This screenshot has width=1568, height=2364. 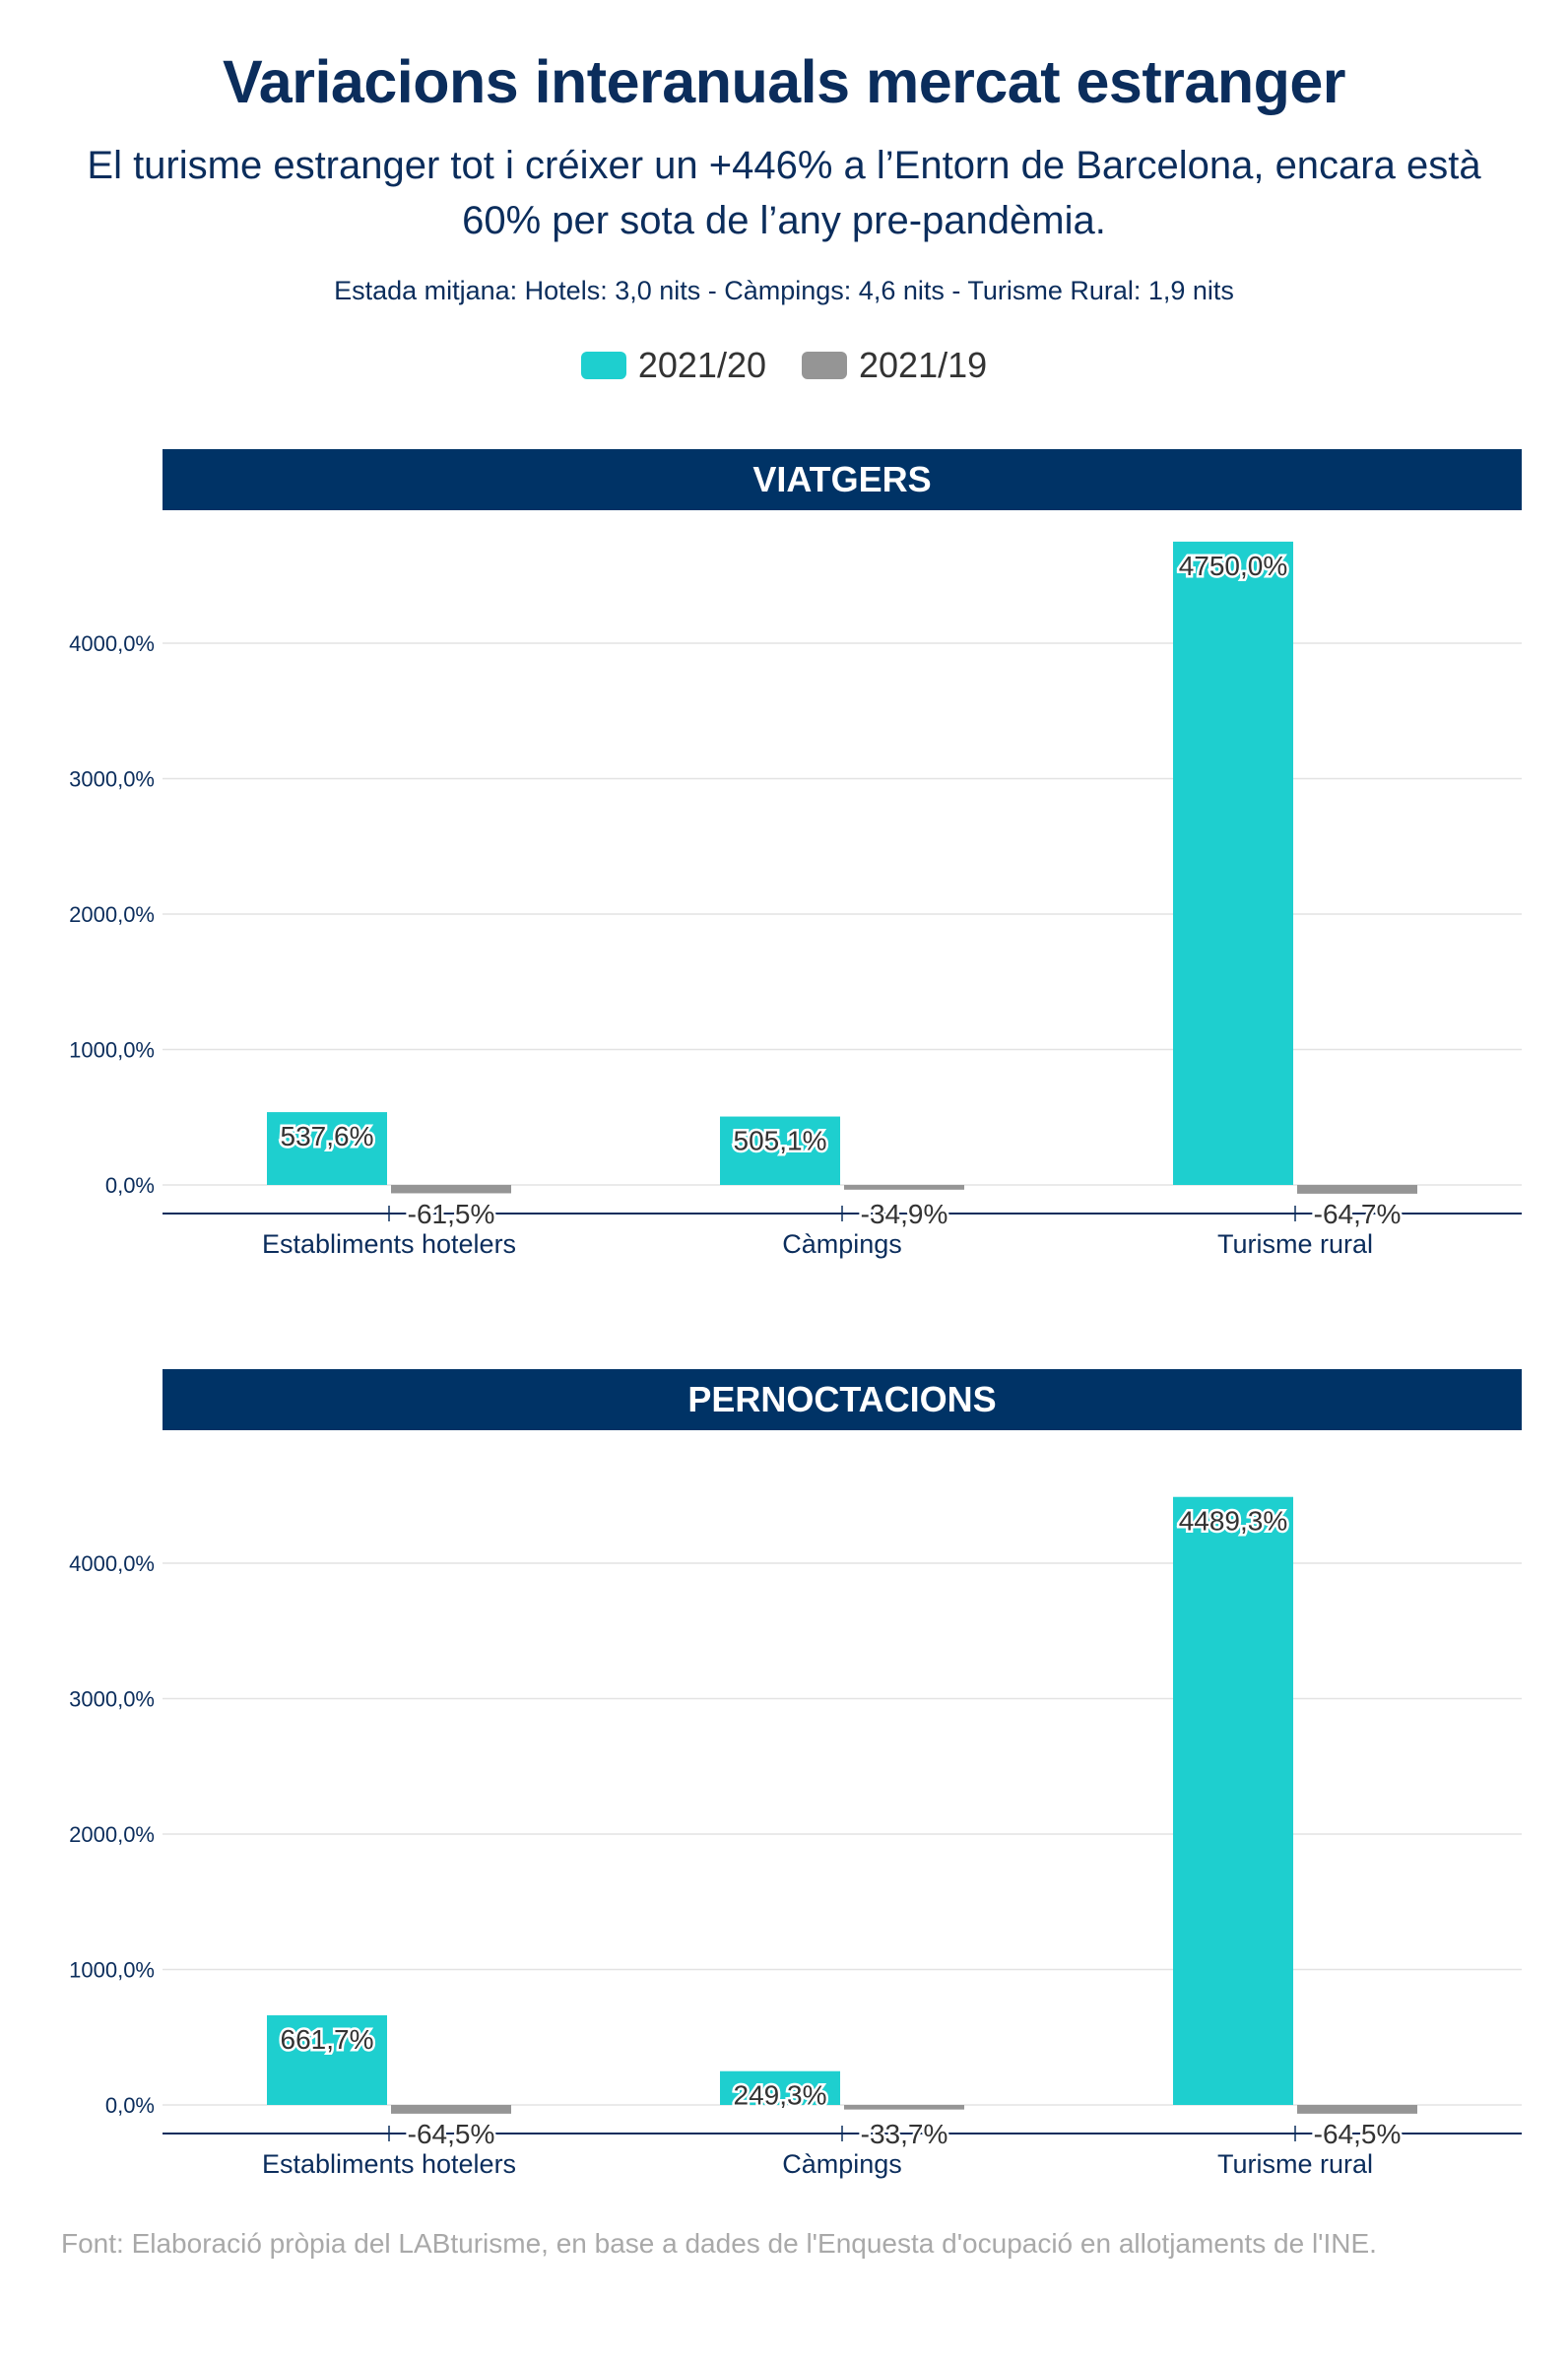 I want to click on data-label: 249,3%, so click(x=781, y=2095).